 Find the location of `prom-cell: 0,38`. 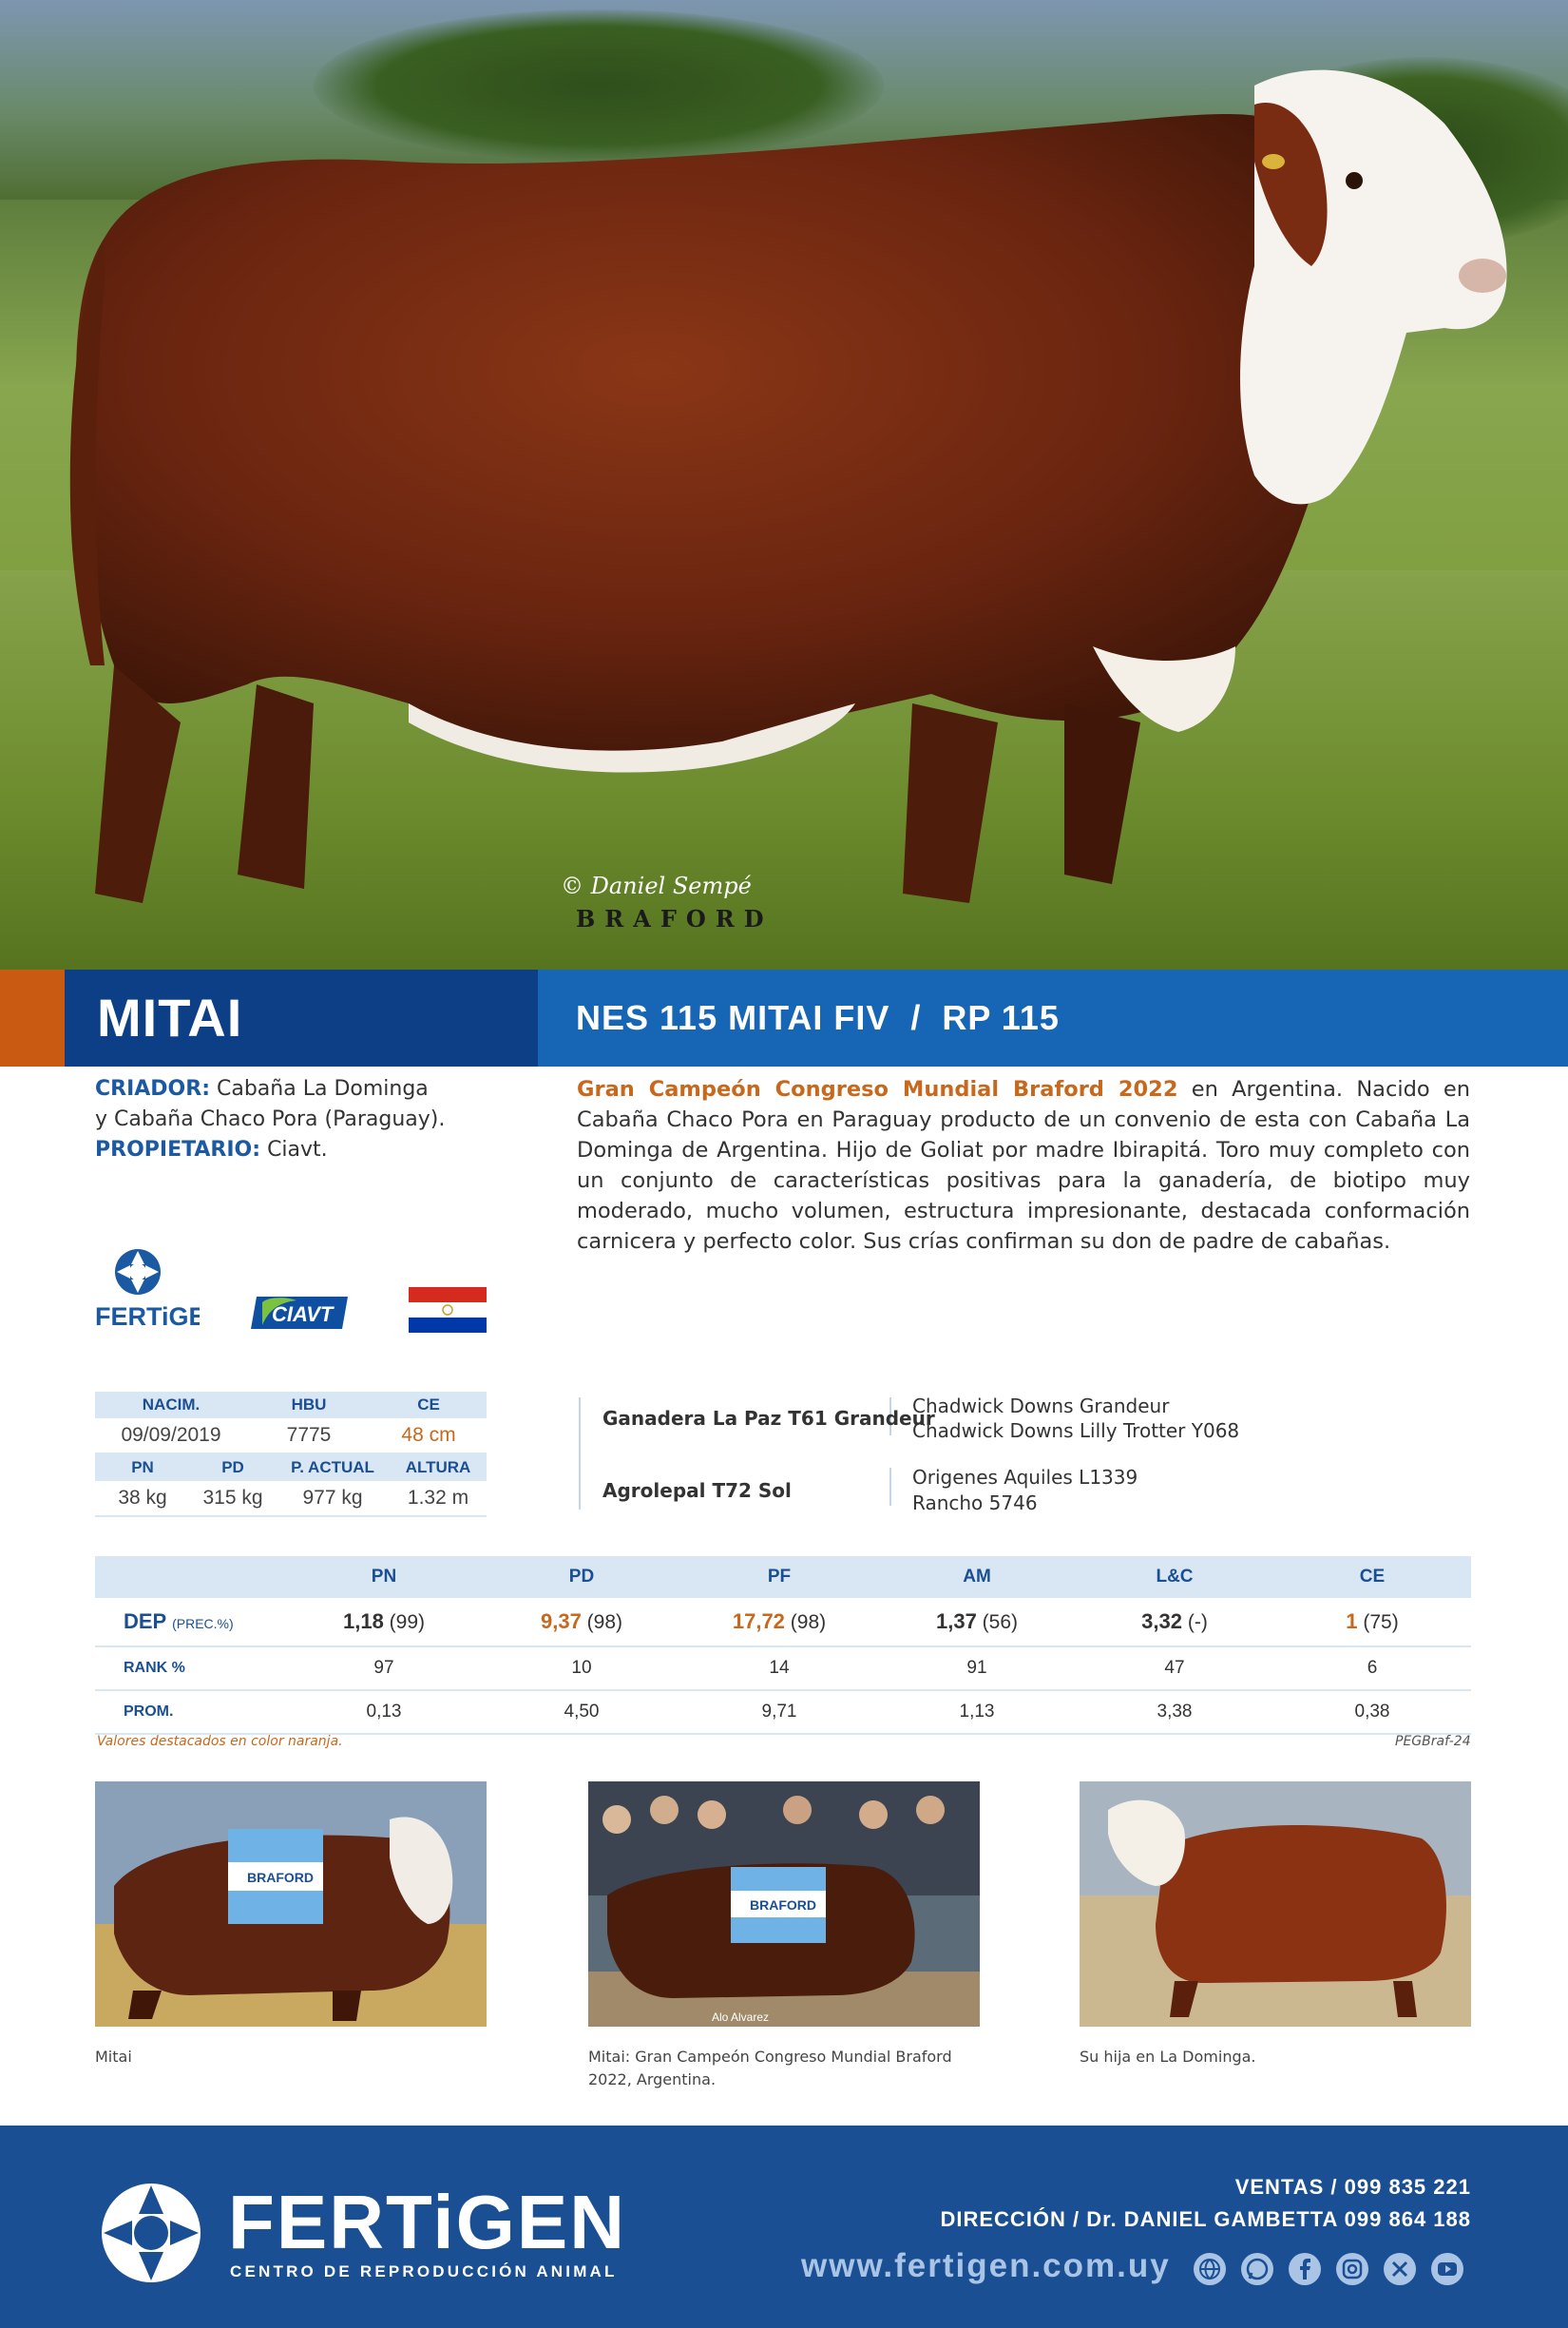

prom-cell: 0,38 is located at coordinates (1372, 1712).